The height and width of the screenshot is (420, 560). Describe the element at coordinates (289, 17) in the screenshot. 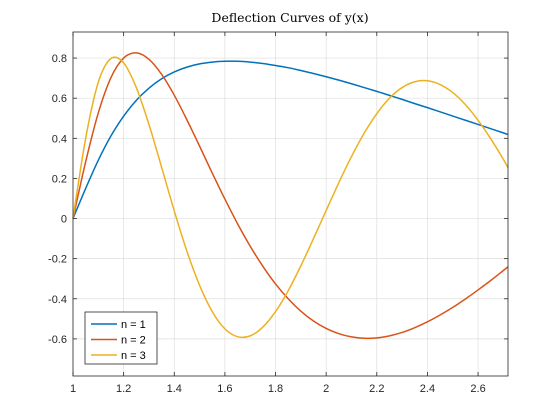

I see `chart-title: Deflection Curves of y(x)` at that location.